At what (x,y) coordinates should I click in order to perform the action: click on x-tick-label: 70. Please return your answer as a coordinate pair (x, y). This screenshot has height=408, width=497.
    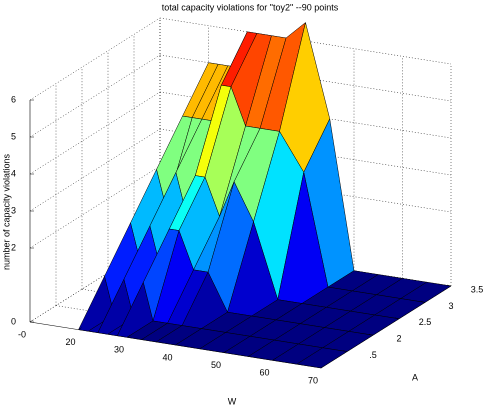
    Looking at the image, I should click on (313, 380).